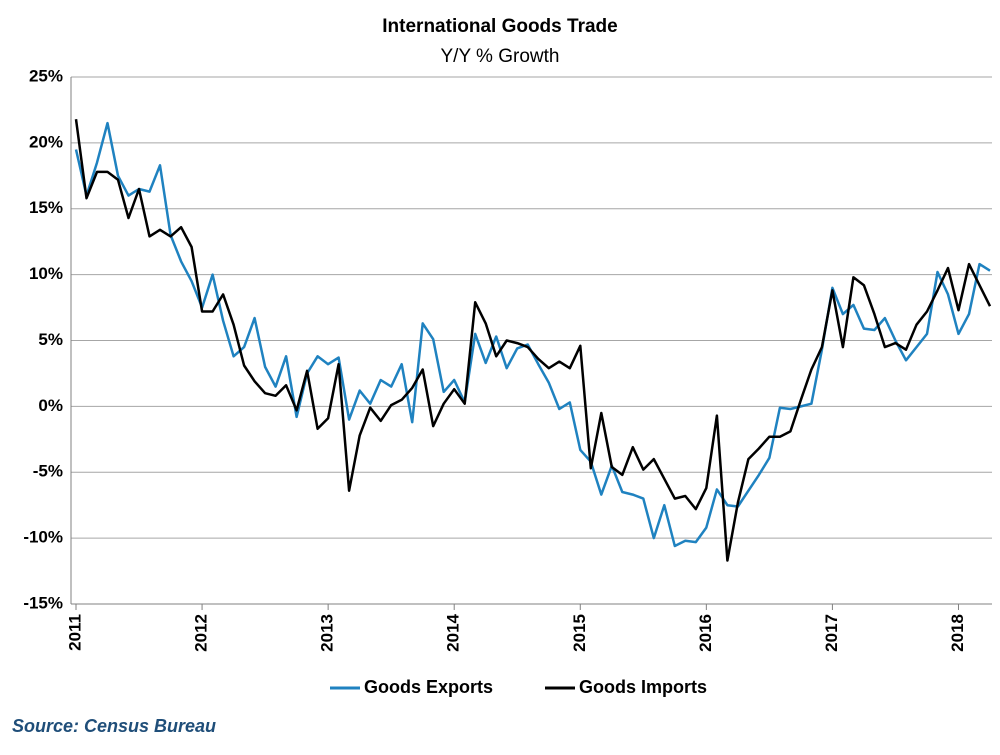 Image resolution: width=1000 pixels, height=755 pixels. Describe the element at coordinates (453, 632) in the screenshot. I see `x-tick-label: 2014` at that location.